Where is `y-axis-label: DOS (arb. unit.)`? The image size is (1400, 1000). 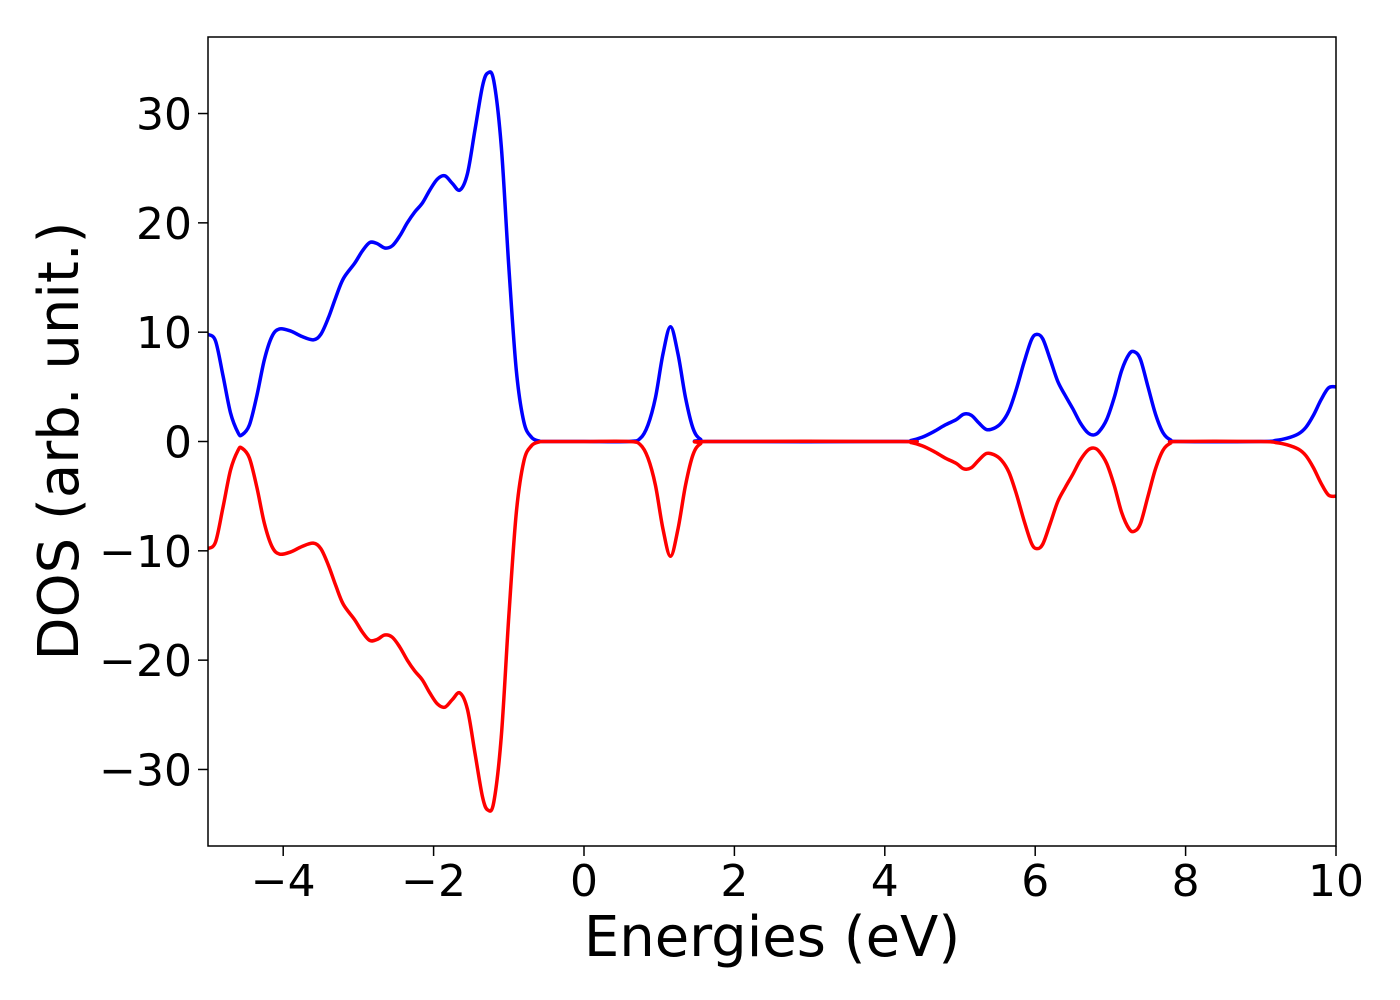 y-axis-label: DOS (arb. unit.) is located at coordinates (59, 440).